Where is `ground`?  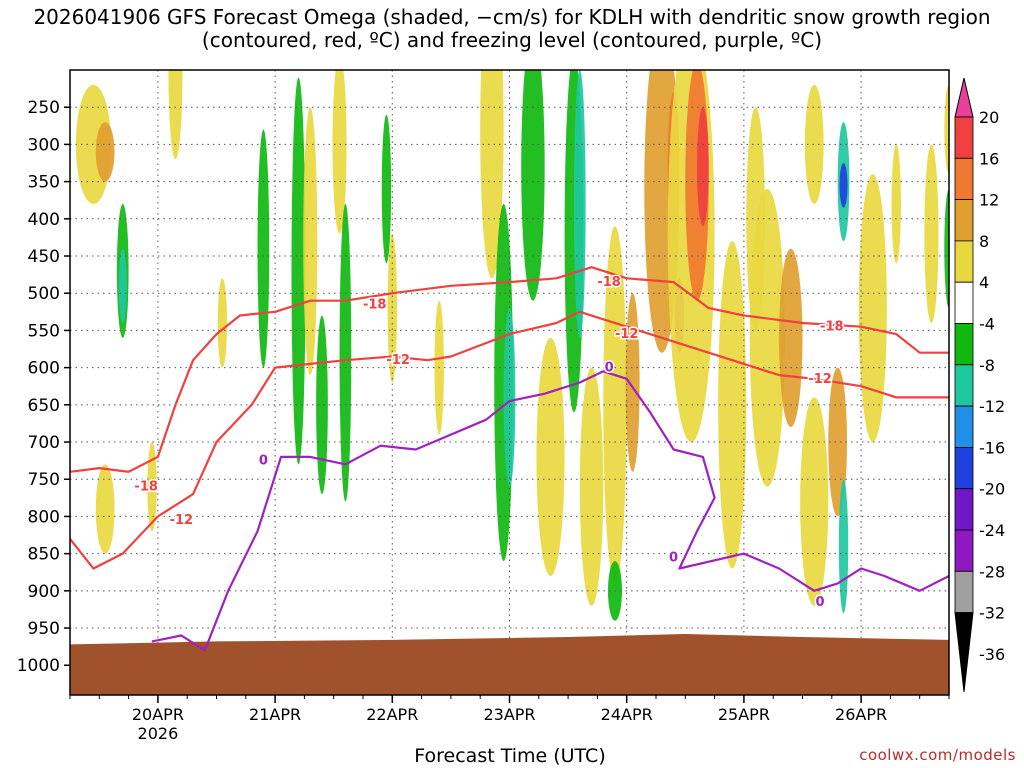
ground is located at coordinates (509, 664).